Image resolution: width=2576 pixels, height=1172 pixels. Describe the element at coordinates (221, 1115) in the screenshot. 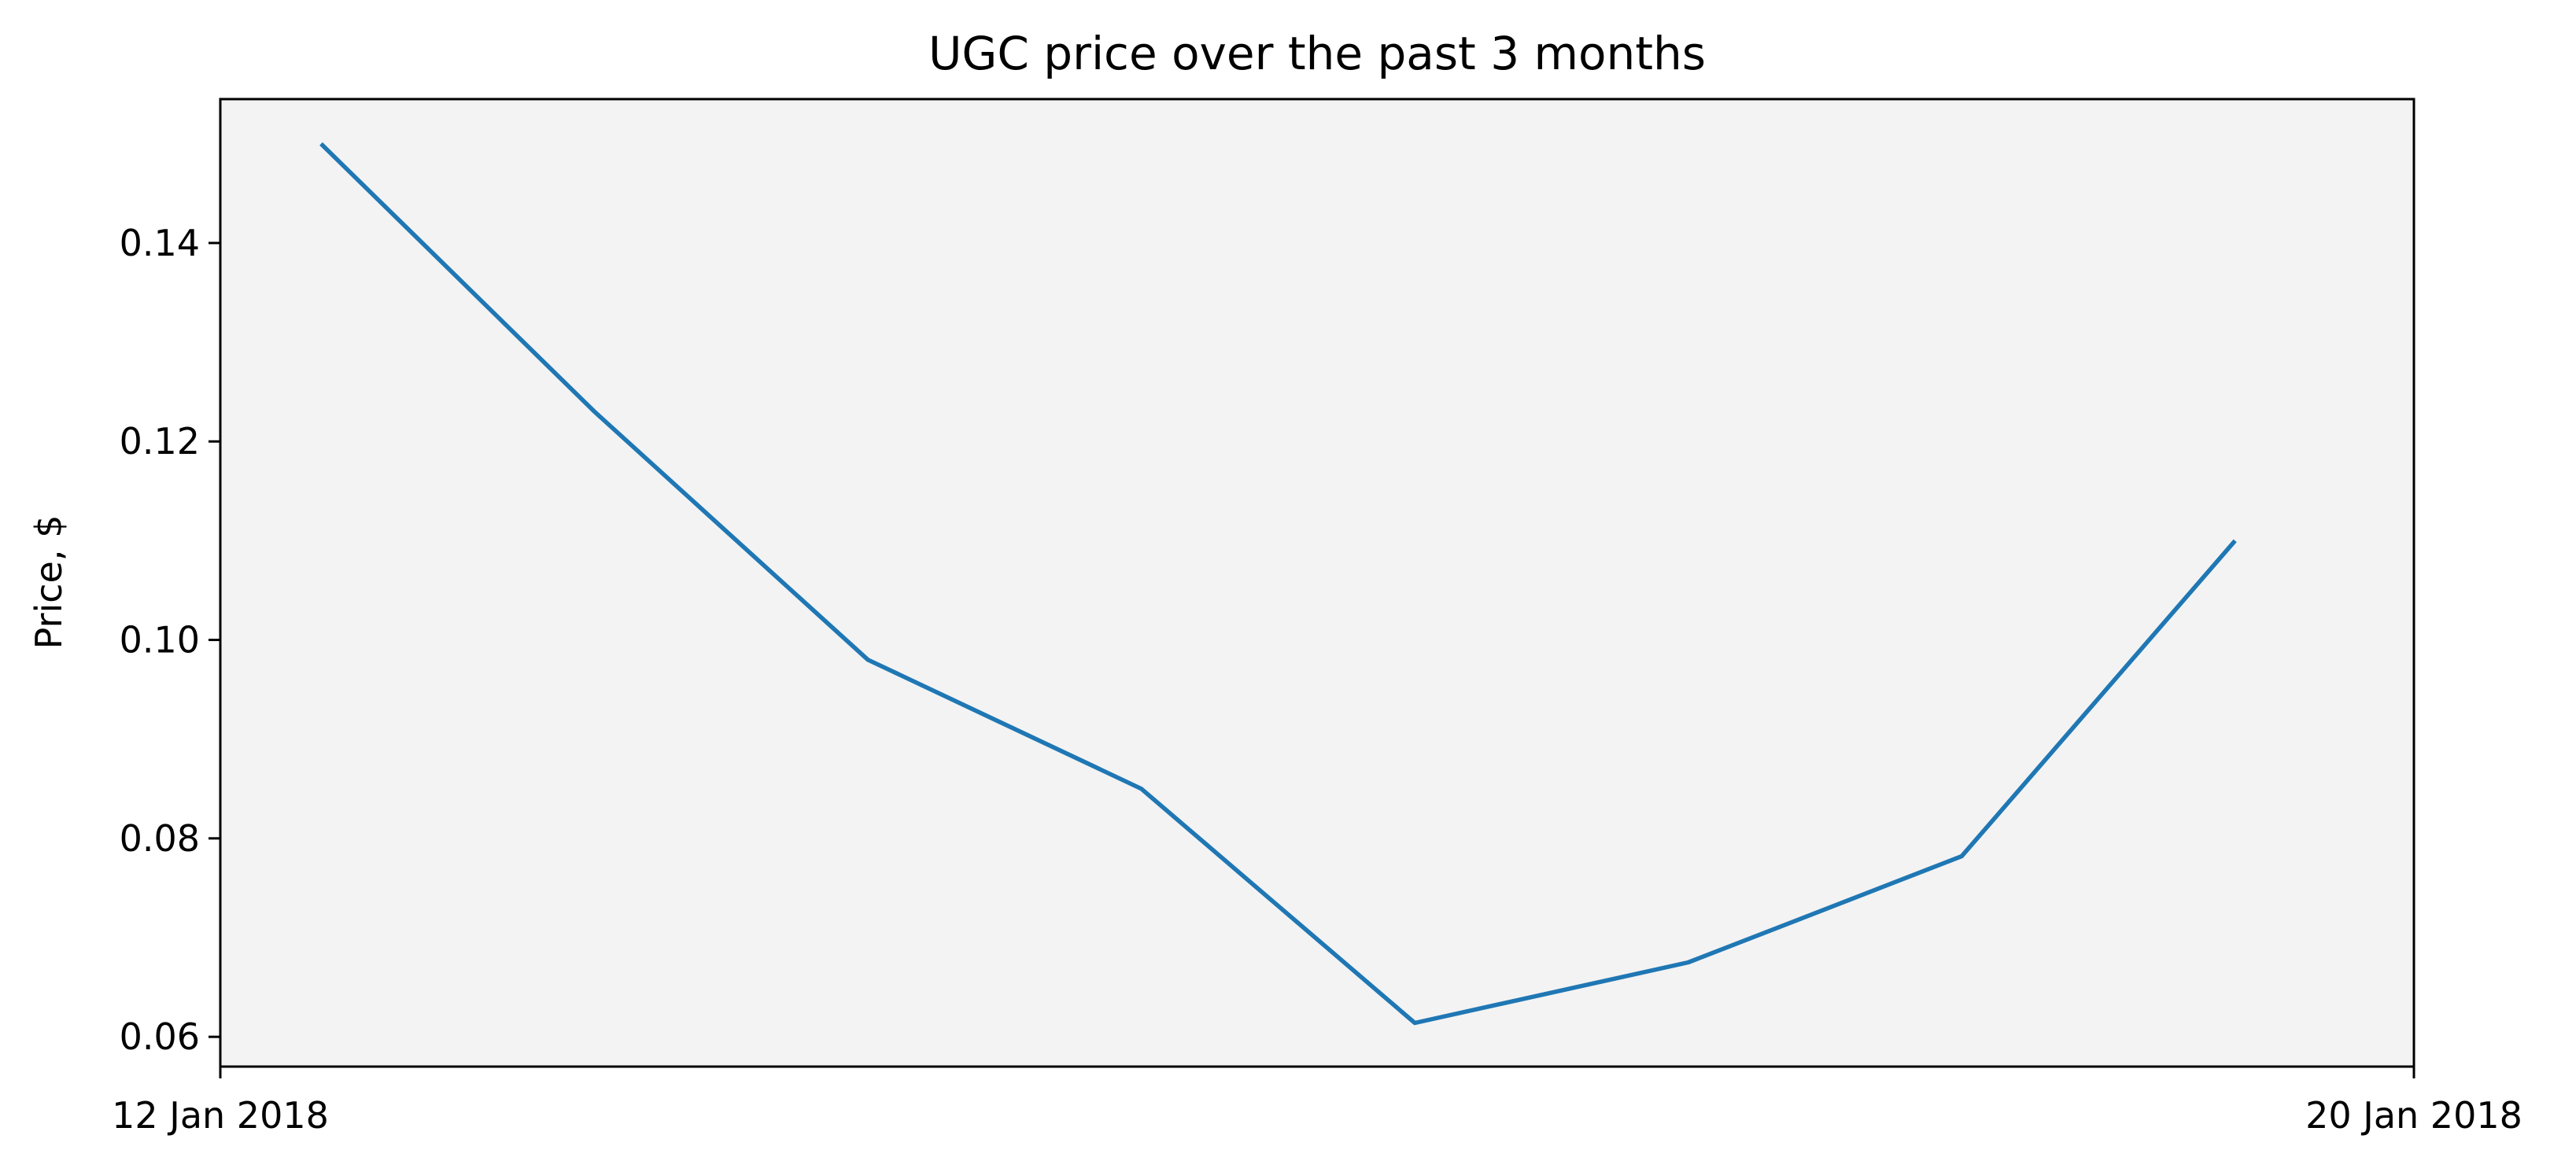

I see `x-tick-label: 12 Jan 2018` at that location.